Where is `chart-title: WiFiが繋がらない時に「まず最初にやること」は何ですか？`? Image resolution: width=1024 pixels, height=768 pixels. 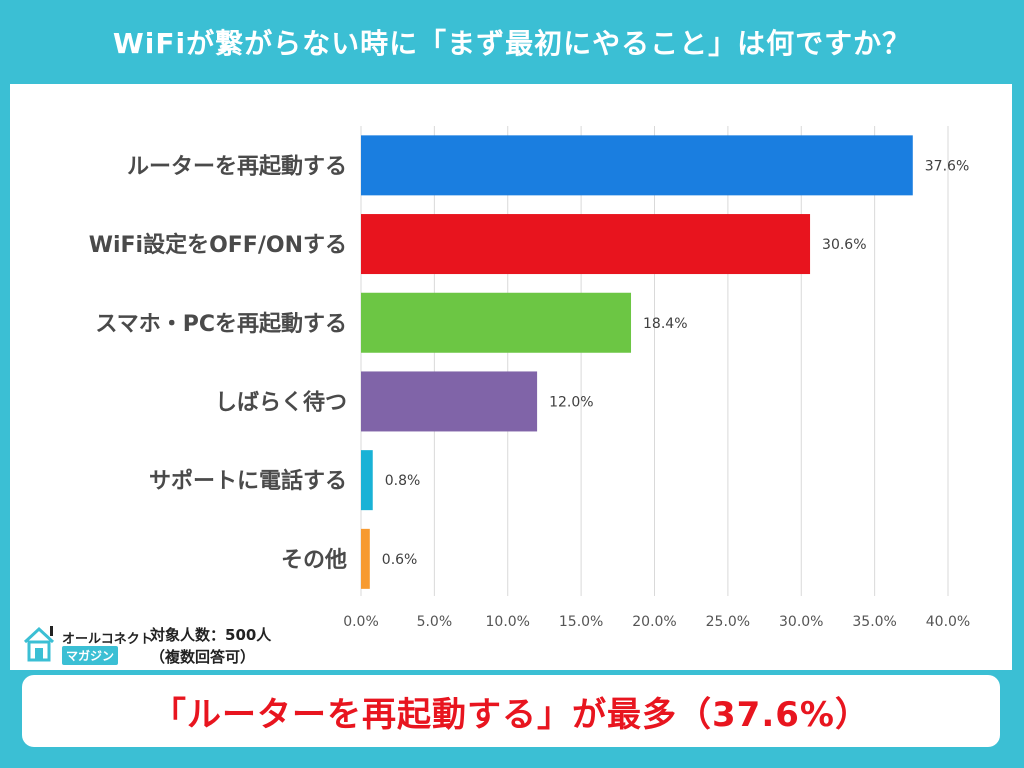 chart-title: WiFiが繋がらない時に「まず最初にやること」は何ですか？ is located at coordinates (512, 43).